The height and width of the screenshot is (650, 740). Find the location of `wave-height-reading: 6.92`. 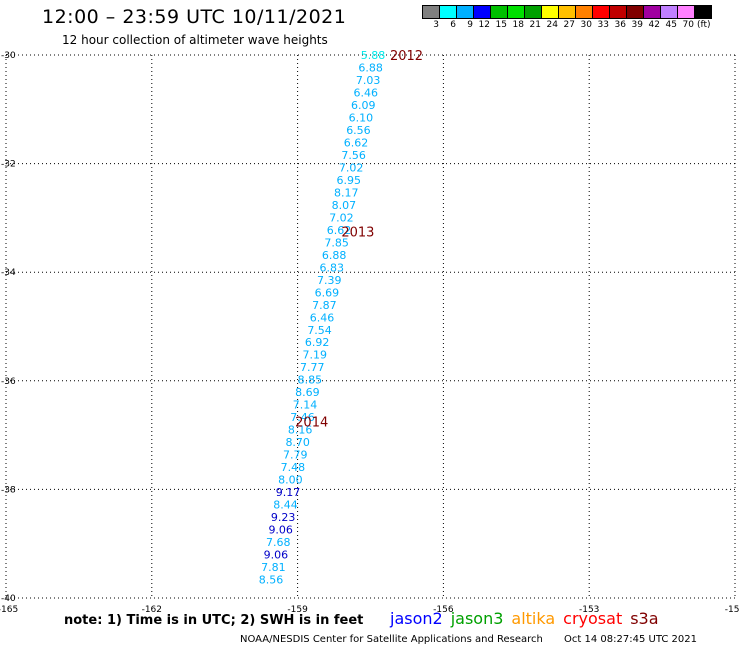

wave-height-reading: 6.92 is located at coordinates (317, 342).